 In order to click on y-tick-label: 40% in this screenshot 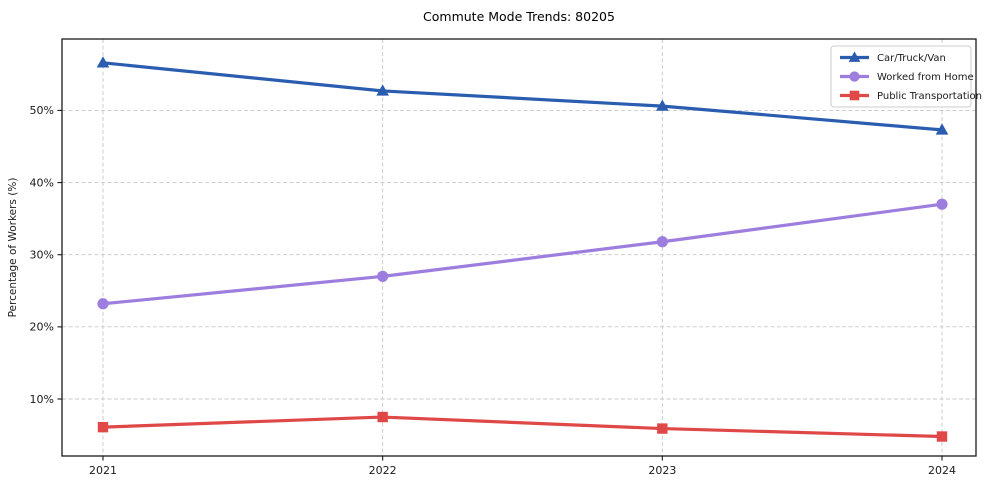, I will do `click(42, 182)`.